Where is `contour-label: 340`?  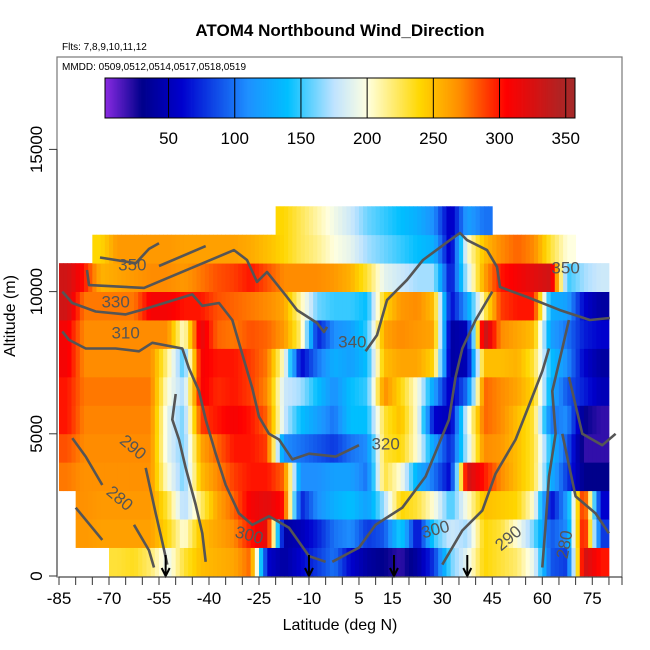
contour-label: 340 is located at coordinates (352, 341).